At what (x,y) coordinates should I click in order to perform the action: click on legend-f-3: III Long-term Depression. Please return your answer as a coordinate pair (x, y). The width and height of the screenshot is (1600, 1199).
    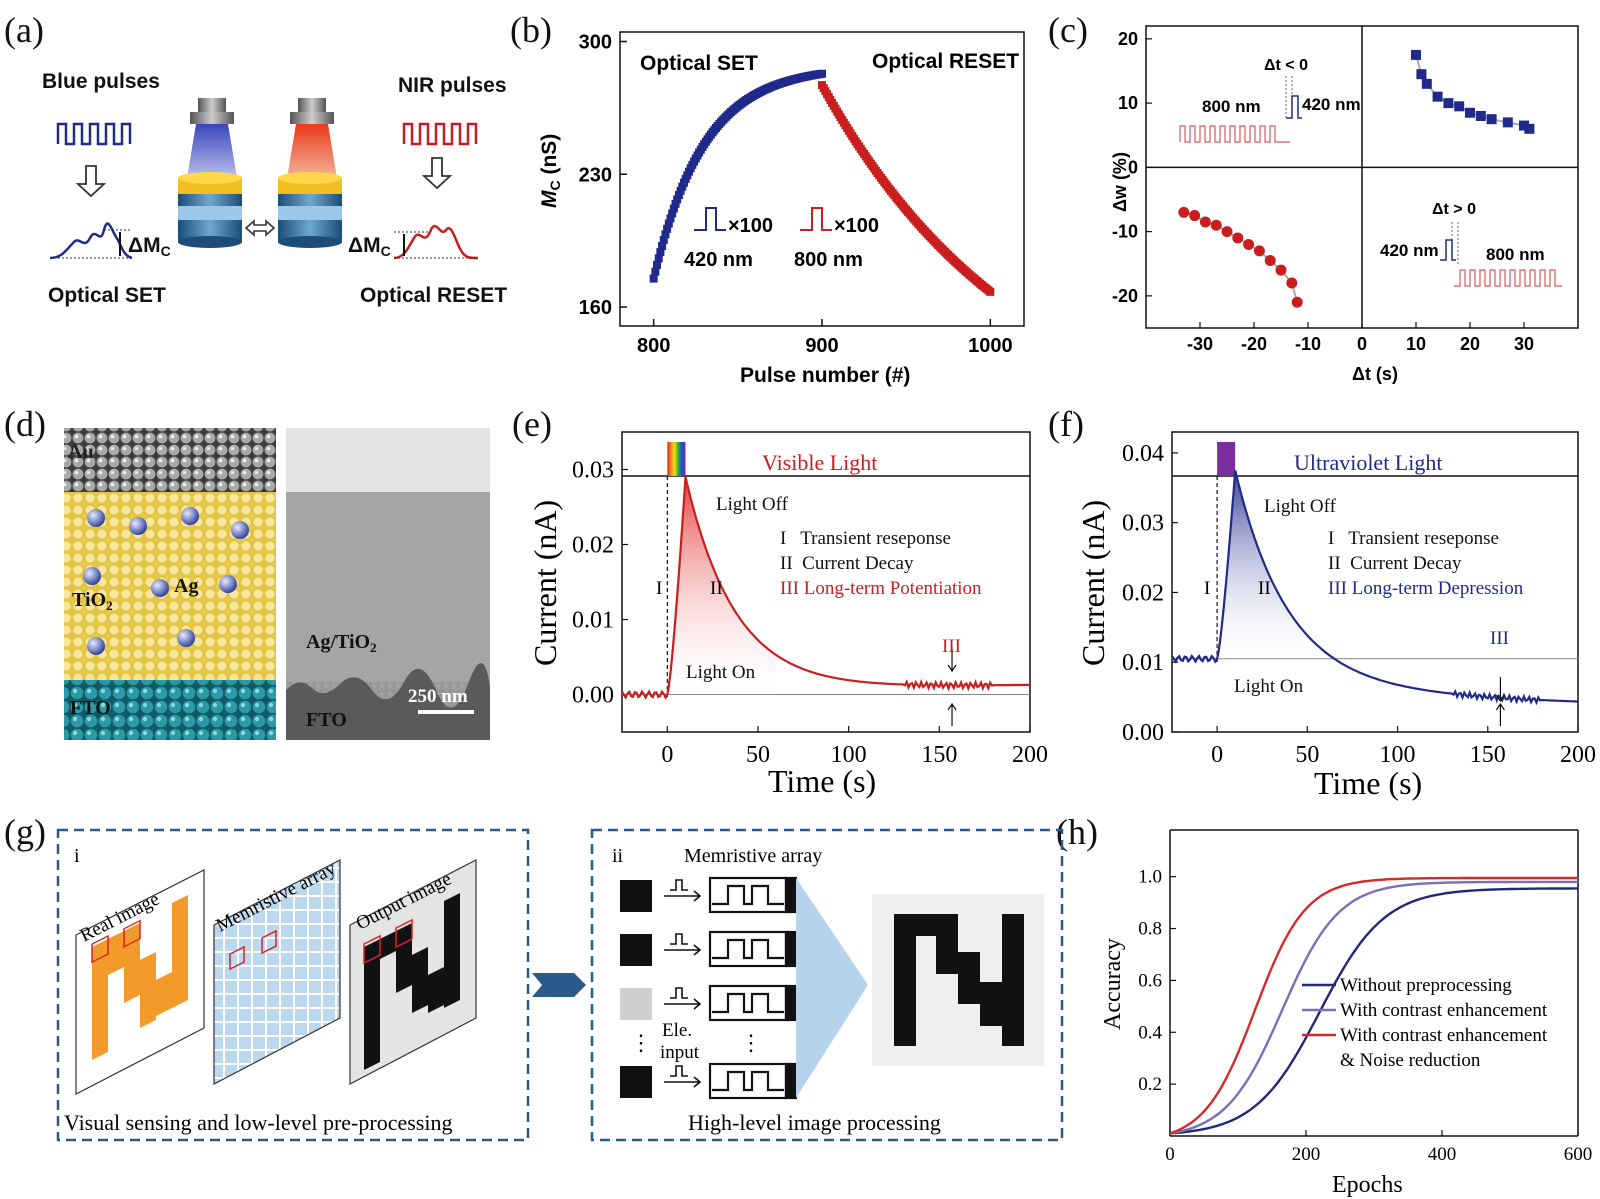
    Looking at the image, I should click on (1426, 588).